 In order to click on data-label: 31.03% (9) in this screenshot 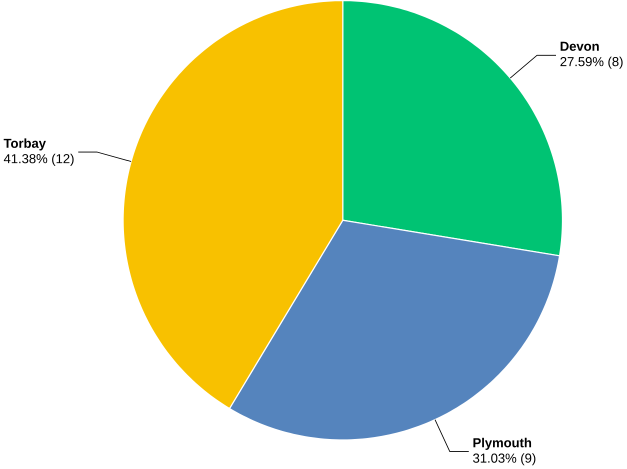, I will do `click(504, 459)`.